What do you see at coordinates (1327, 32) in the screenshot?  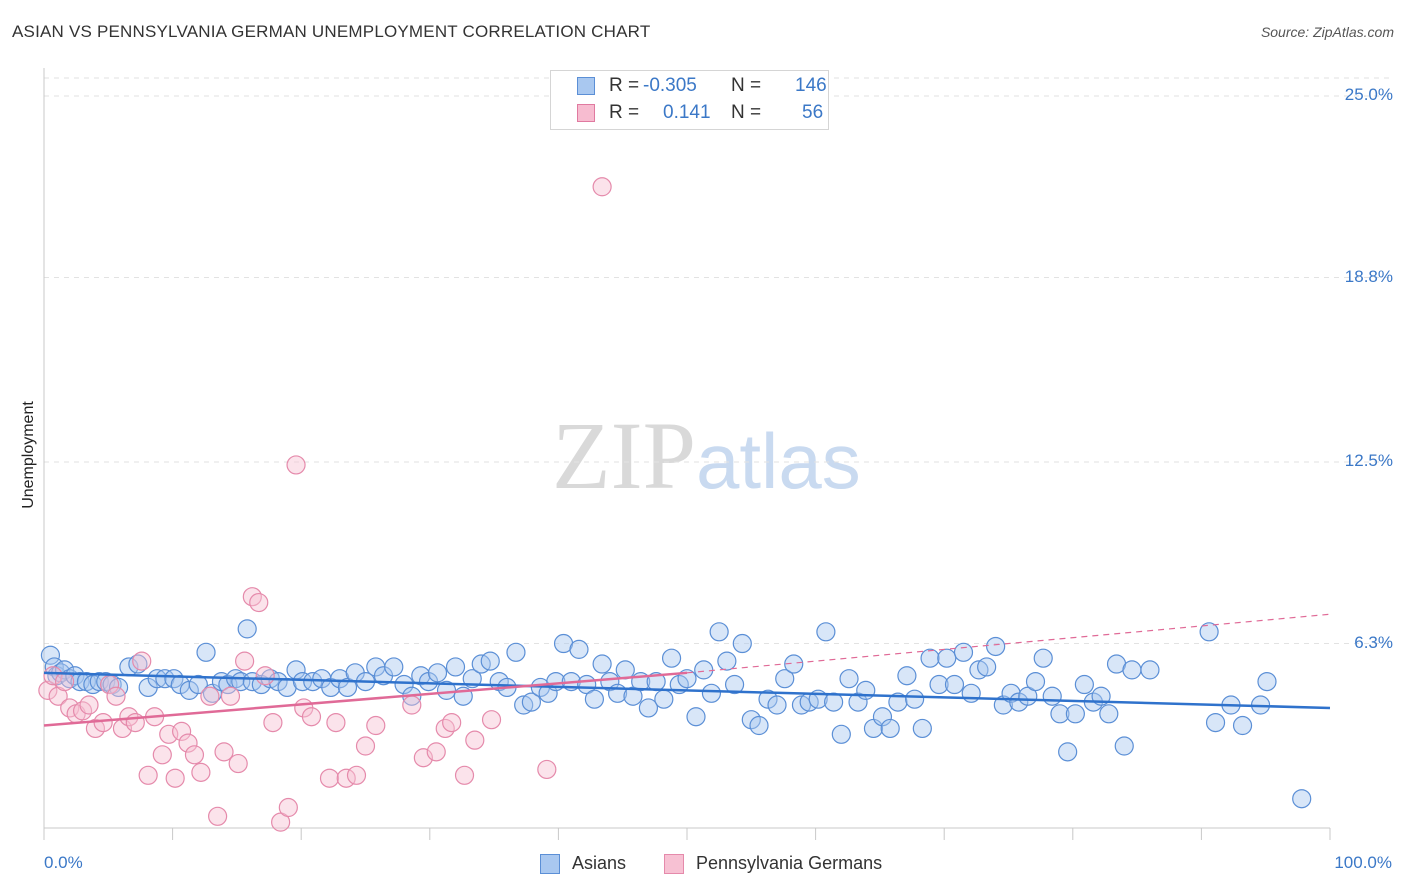 I see `source-credit: Source: ZipAtlas.com` at bounding box center [1327, 32].